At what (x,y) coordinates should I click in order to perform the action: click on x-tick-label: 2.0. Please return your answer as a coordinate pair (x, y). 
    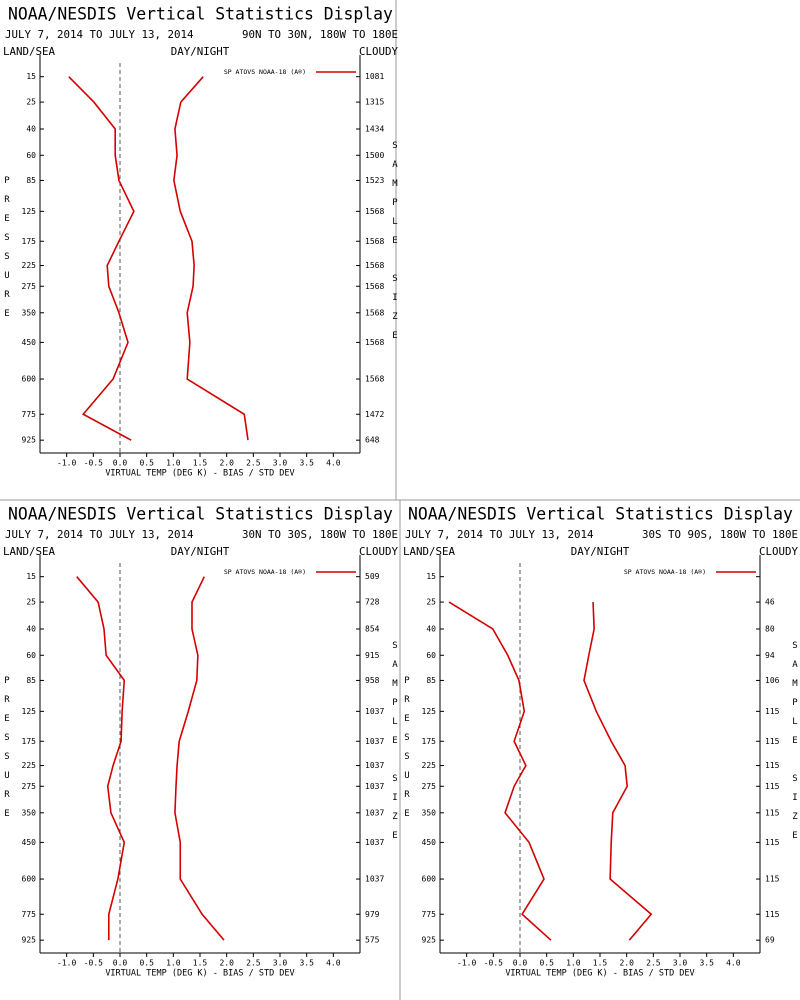
    Looking at the image, I should click on (226, 963).